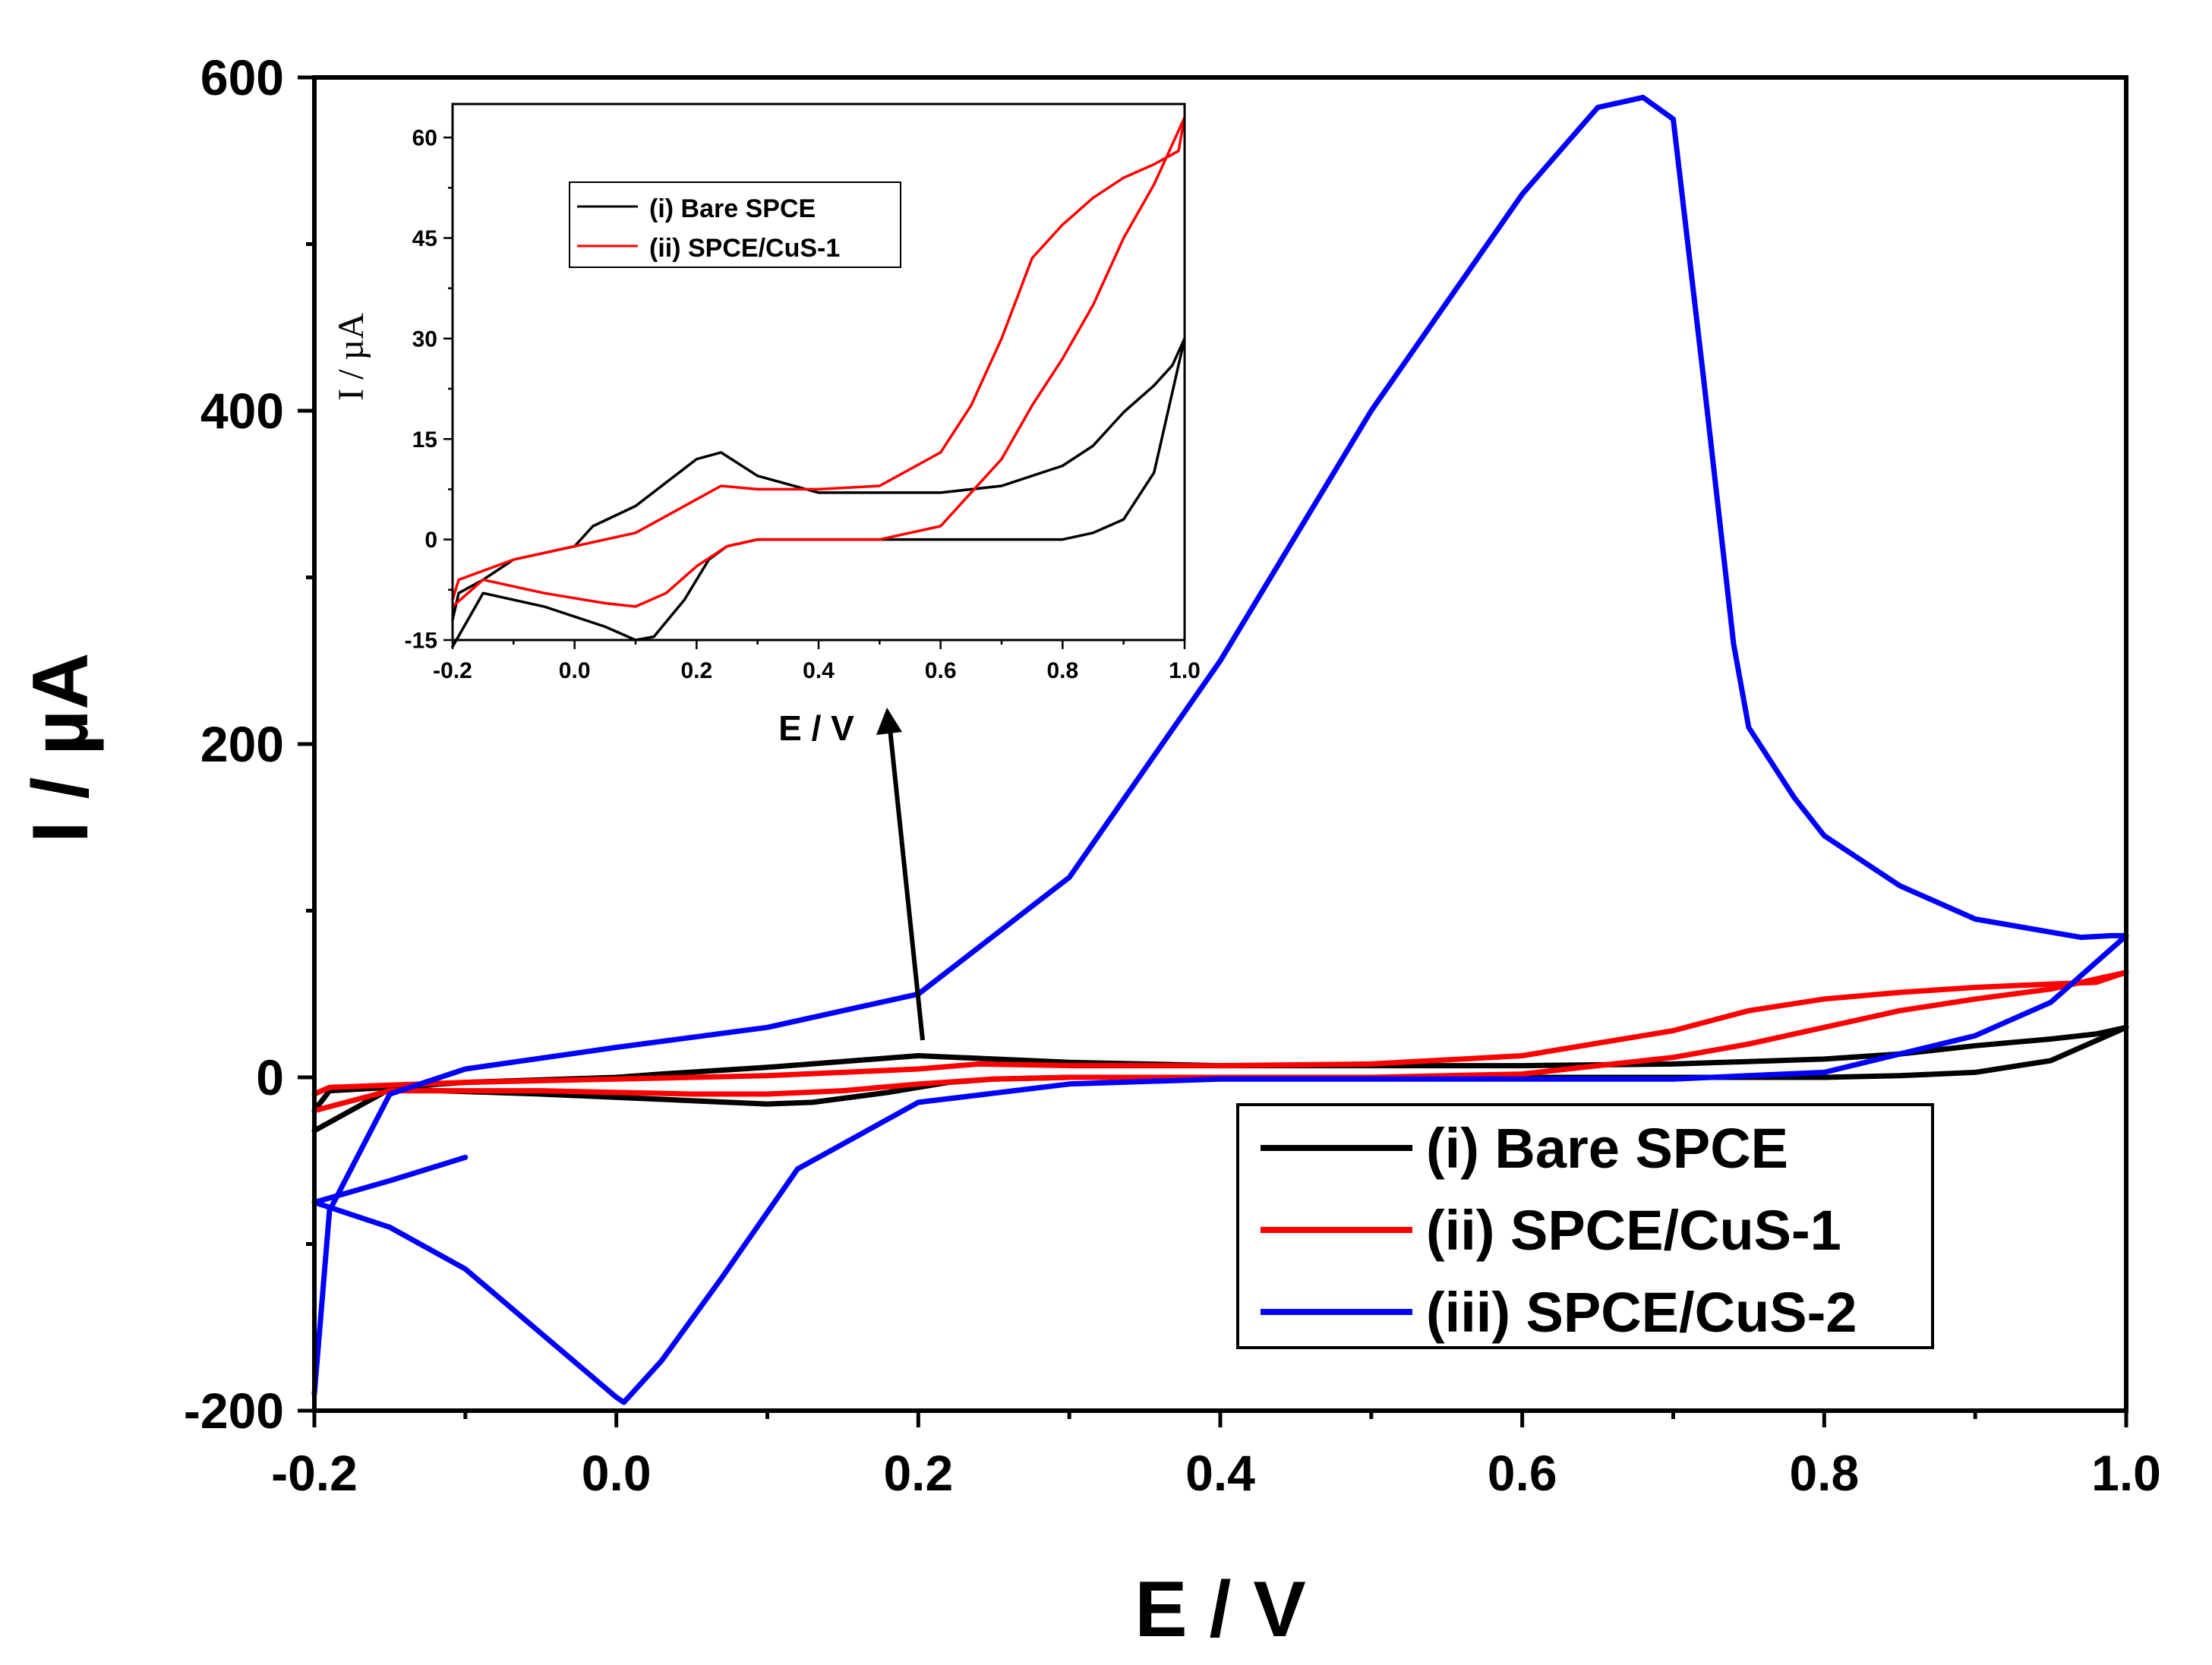 Image resolution: width=2212 pixels, height=1665 pixels. Describe the element at coordinates (1824, 1473) in the screenshot. I see `main-x-tick-label: 0.8` at that location.